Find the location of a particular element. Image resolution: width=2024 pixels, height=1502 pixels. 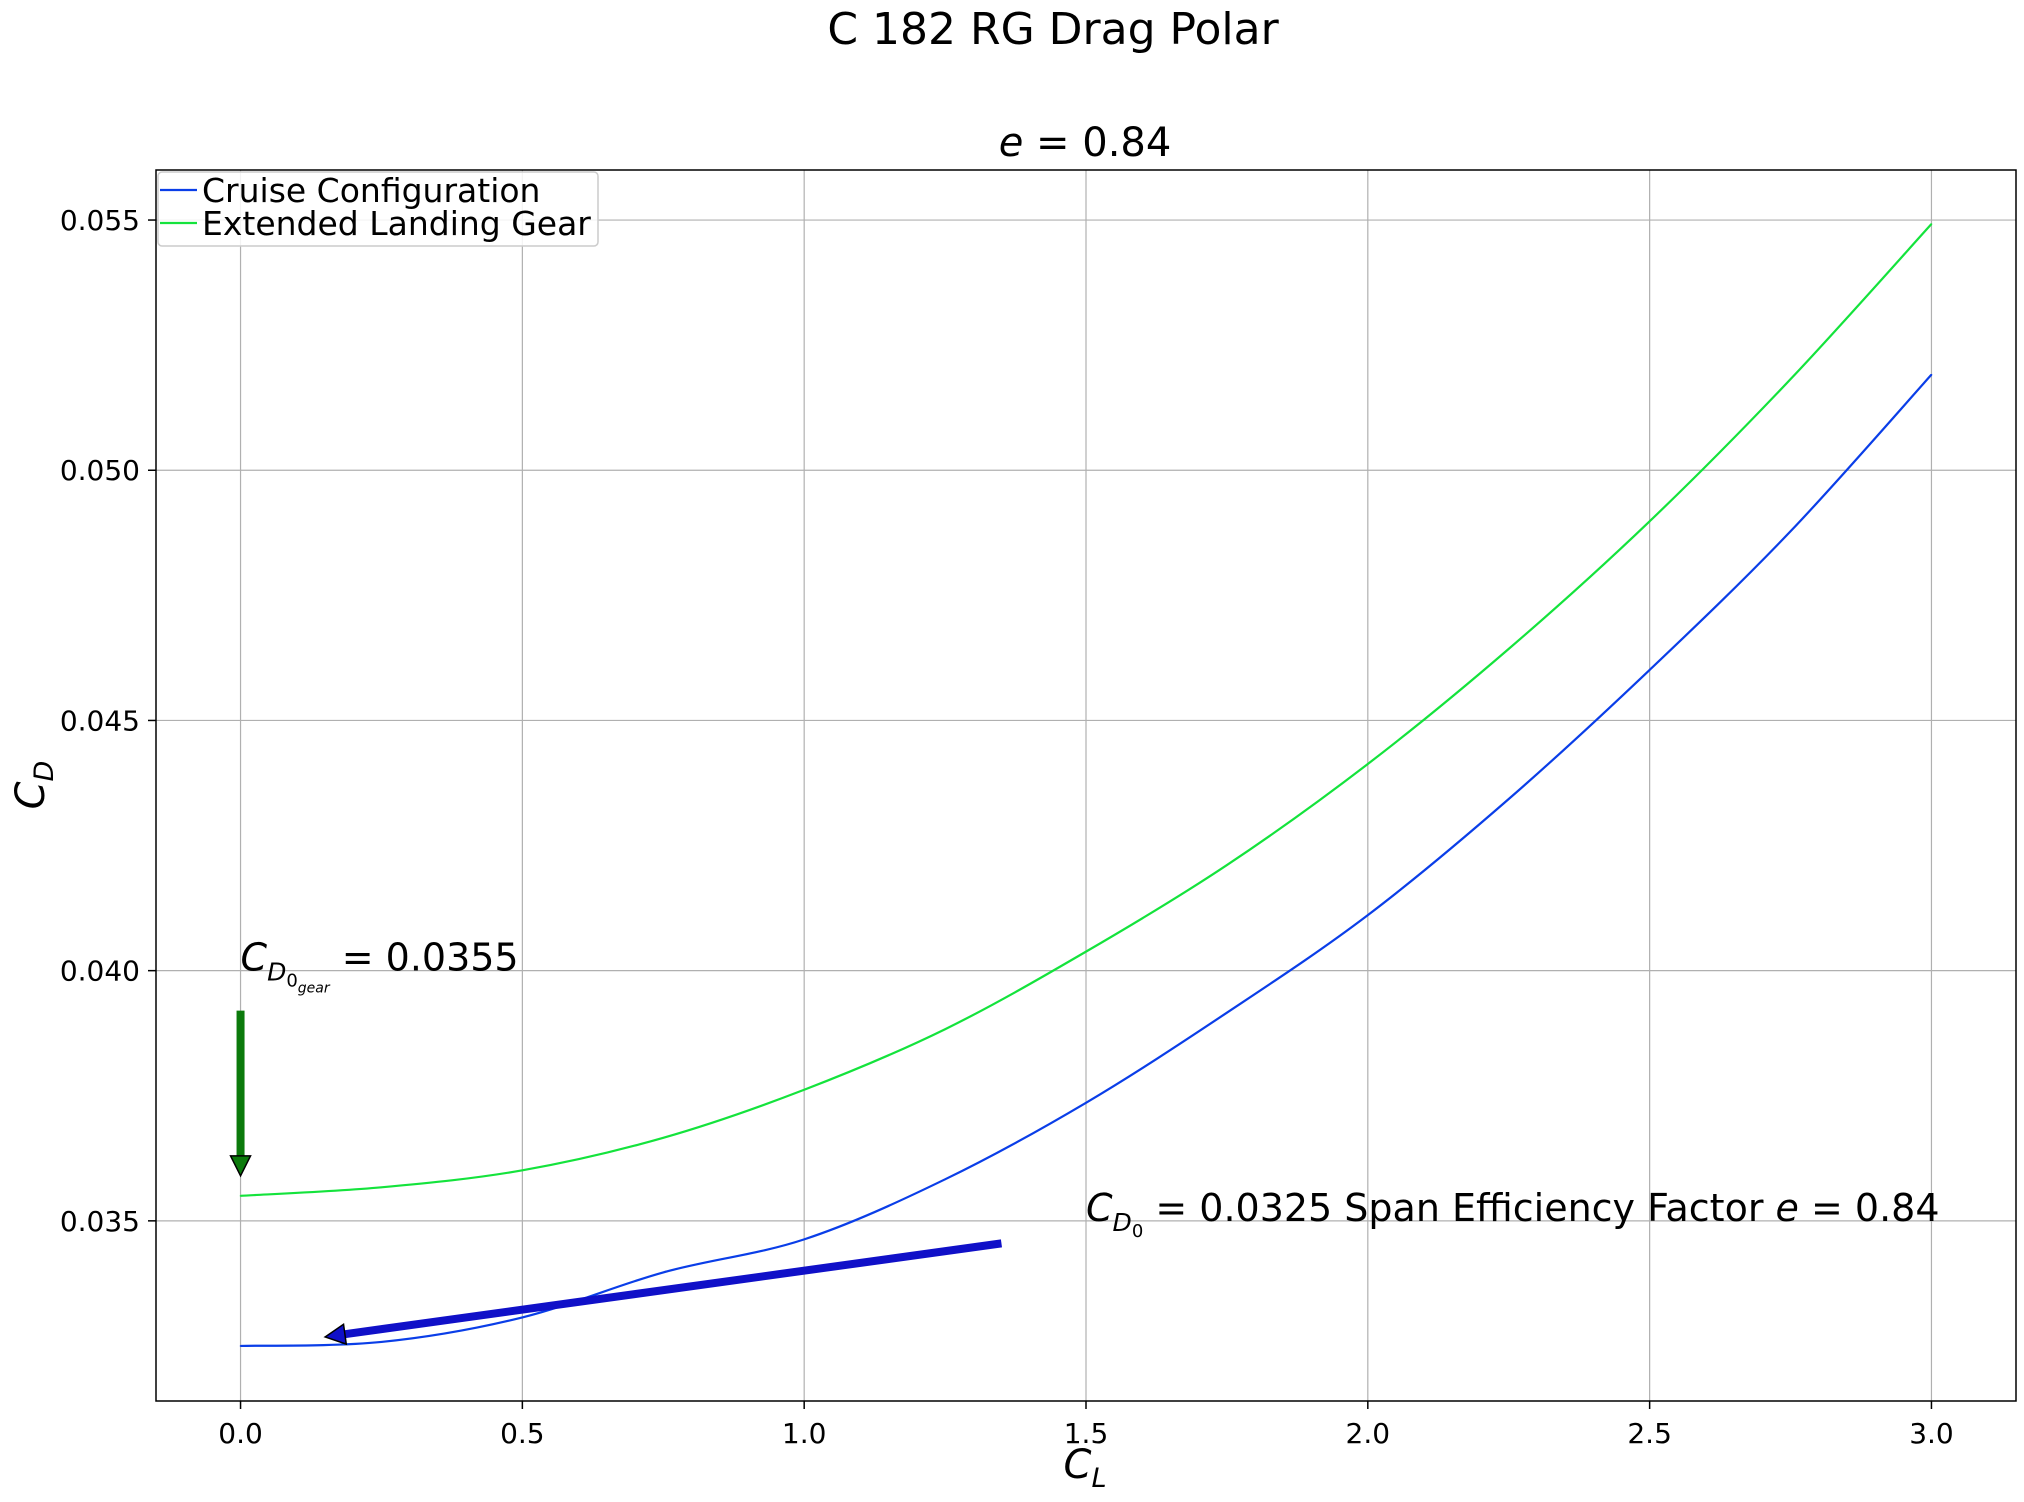

y-axis-label-main: C is located at coordinates (31, 795).